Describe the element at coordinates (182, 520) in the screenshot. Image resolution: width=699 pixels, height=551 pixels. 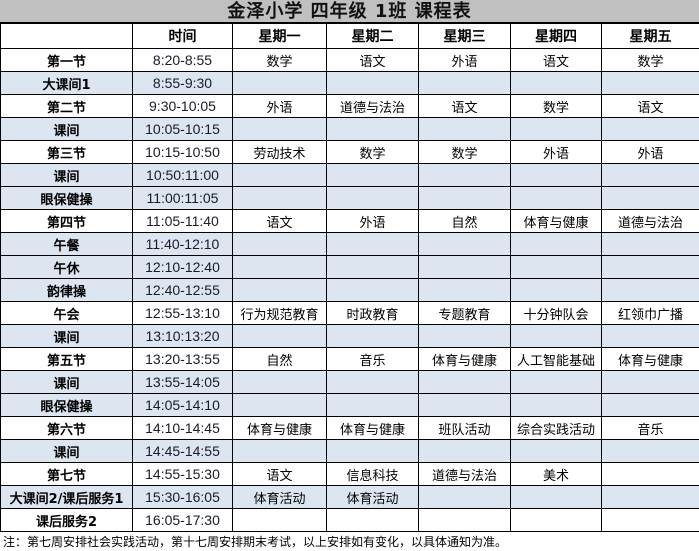
I see `time-cell: 16:05-17:30` at that location.